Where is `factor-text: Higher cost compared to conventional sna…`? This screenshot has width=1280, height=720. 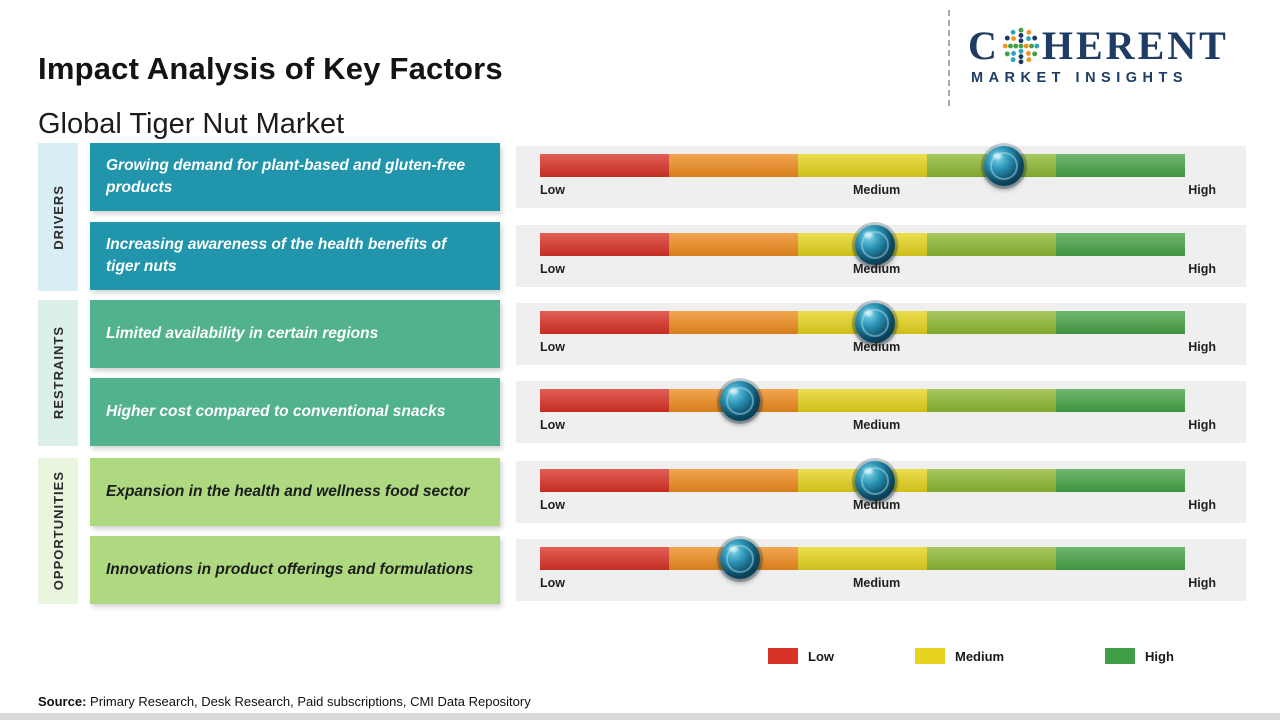 factor-text: Higher cost compared to conventional sna… is located at coordinates (276, 411).